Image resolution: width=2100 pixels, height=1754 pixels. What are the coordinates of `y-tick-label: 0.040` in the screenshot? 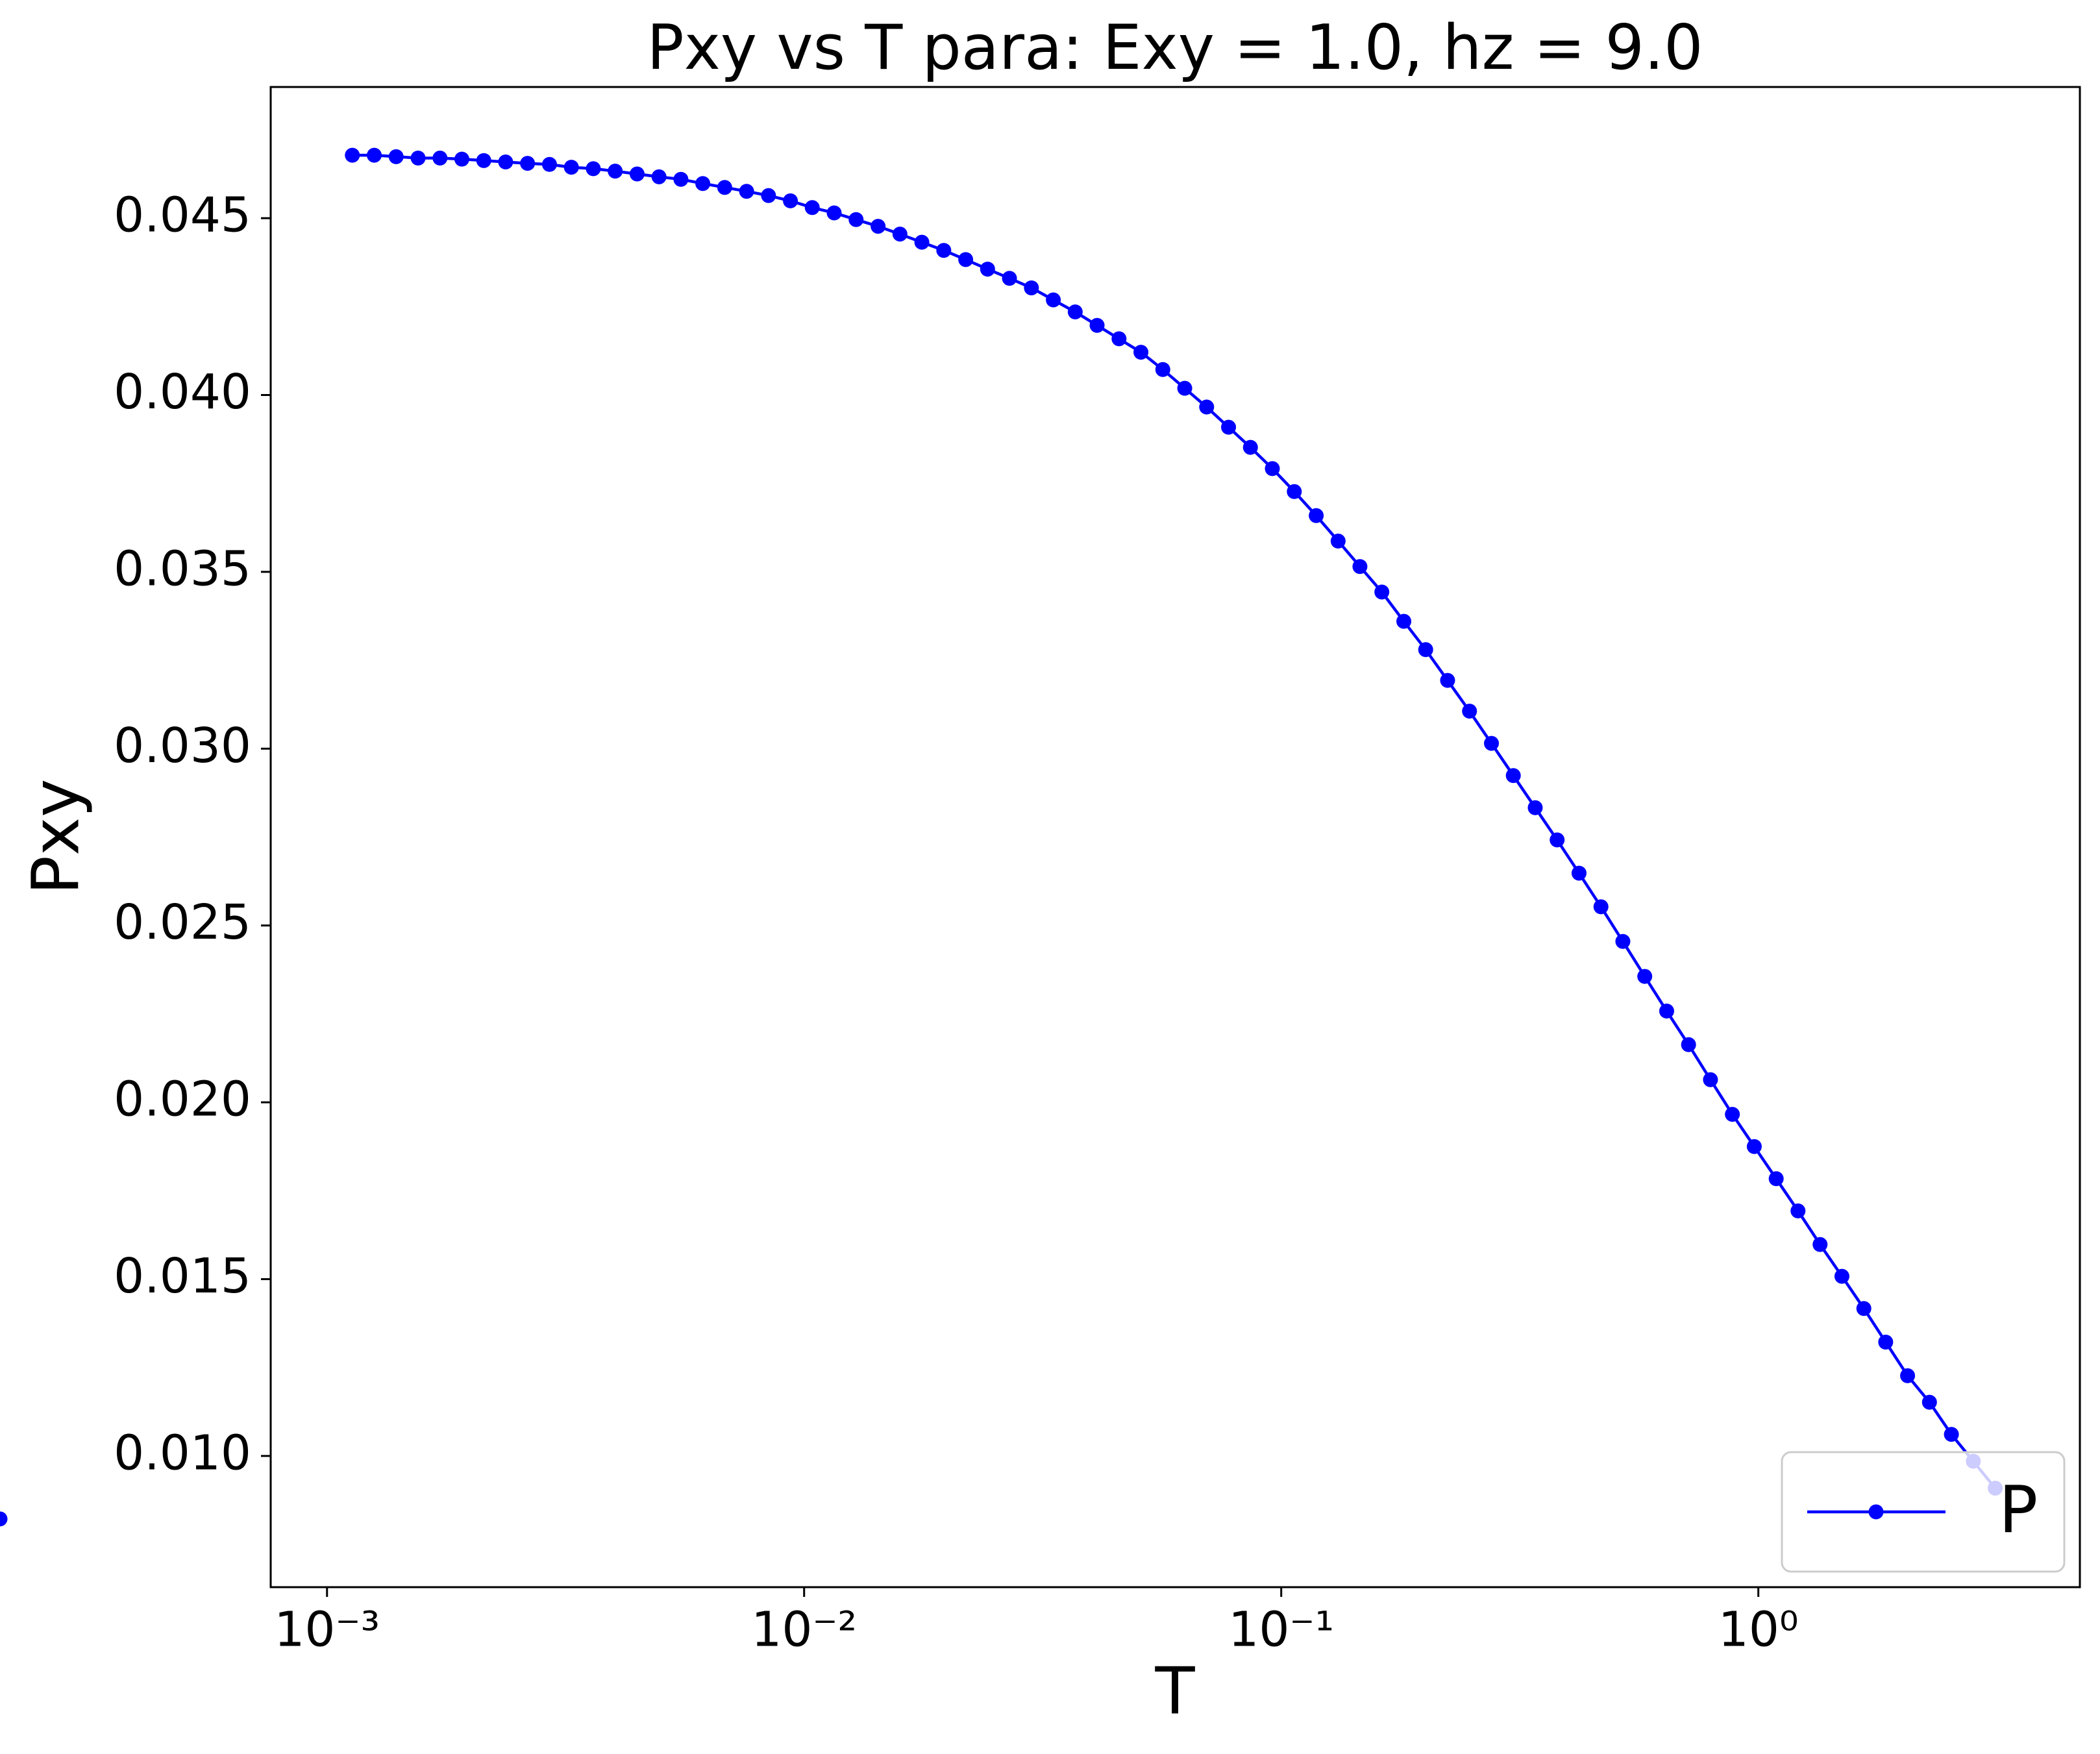 It's located at (182, 392).